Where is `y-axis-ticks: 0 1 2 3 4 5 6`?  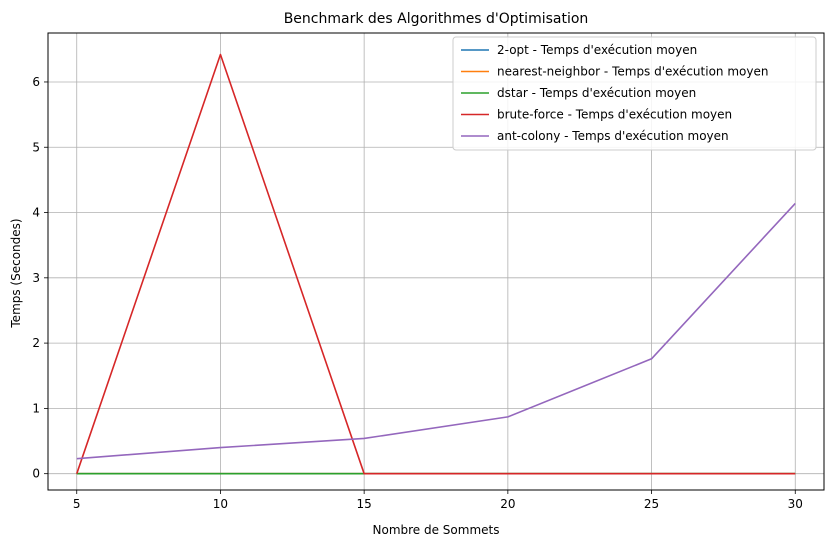
y-axis-ticks: 0 1 2 3 4 5 6 is located at coordinates (40, 278).